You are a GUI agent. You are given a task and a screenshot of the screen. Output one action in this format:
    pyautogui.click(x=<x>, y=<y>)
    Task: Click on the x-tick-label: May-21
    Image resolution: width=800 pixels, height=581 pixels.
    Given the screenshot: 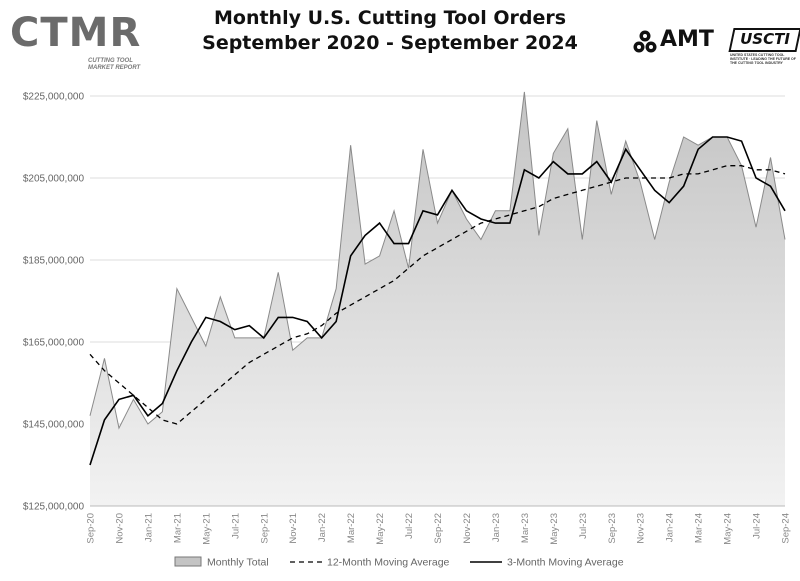 What is the action you would take?
    pyautogui.click(x=206, y=529)
    